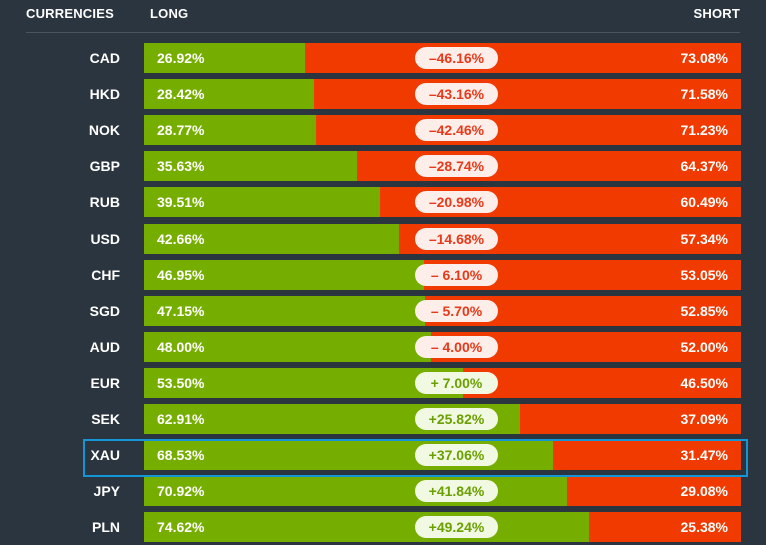 The height and width of the screenshot is (545, 766). I want to click on currency-label: CHF, so click(105, 274).